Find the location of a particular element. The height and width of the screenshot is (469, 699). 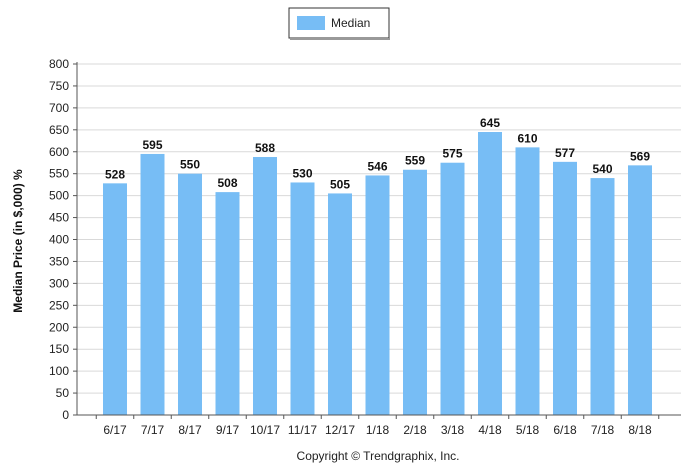

legend: Median is located at coordinates (339, 23).